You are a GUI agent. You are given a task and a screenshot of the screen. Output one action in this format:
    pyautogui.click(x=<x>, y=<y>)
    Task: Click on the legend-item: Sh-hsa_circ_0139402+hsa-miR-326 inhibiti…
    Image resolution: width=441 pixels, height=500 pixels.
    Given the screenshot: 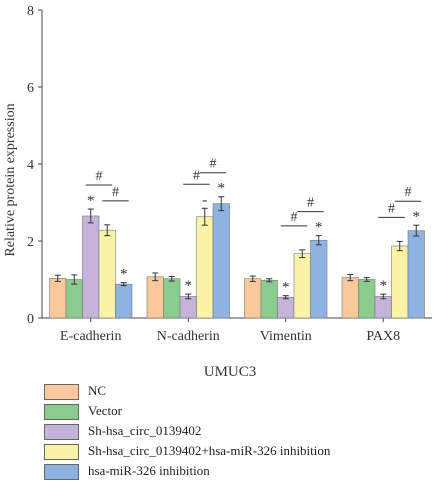 What is the action you would take?
    pyautogui.click(x=239, y=452)
    